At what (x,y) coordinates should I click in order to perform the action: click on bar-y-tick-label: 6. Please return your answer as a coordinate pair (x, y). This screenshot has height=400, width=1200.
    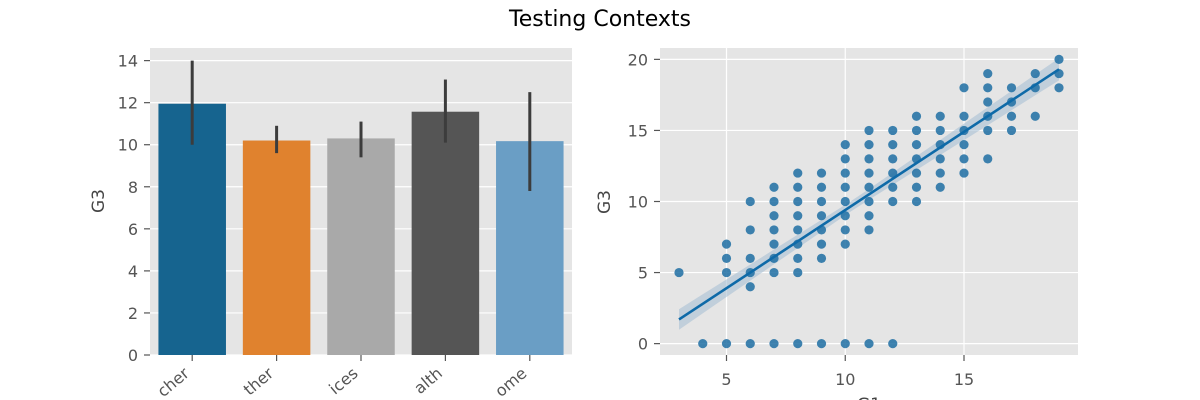
    Looking at the image, I should click on (133, 229).